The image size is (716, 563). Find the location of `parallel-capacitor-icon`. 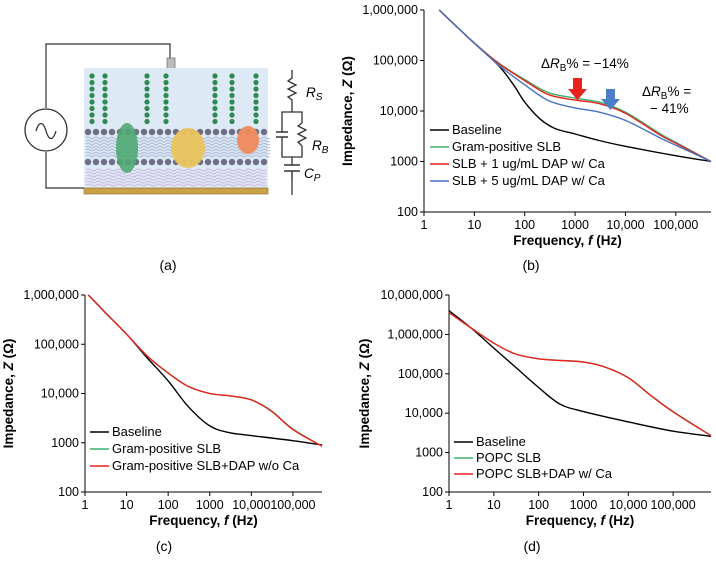

parallel-capacitor-icon is located at coordinates (282, 134).